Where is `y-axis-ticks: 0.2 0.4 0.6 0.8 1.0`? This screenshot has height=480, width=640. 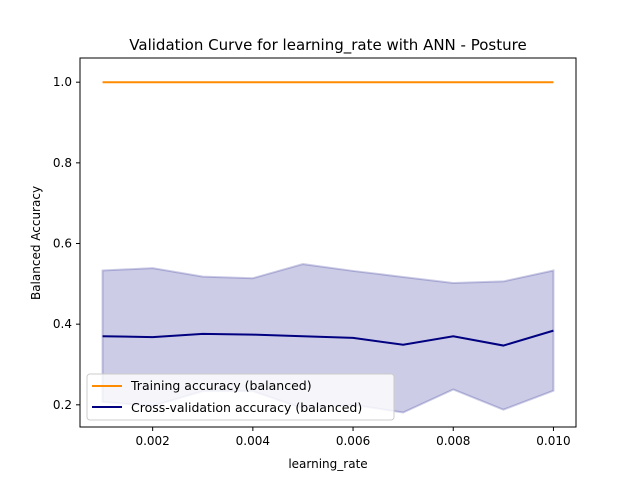 y-axis-ticks: 0.2 0.4 0.6 0.8 1.0 is located at coordinates (66, 243).